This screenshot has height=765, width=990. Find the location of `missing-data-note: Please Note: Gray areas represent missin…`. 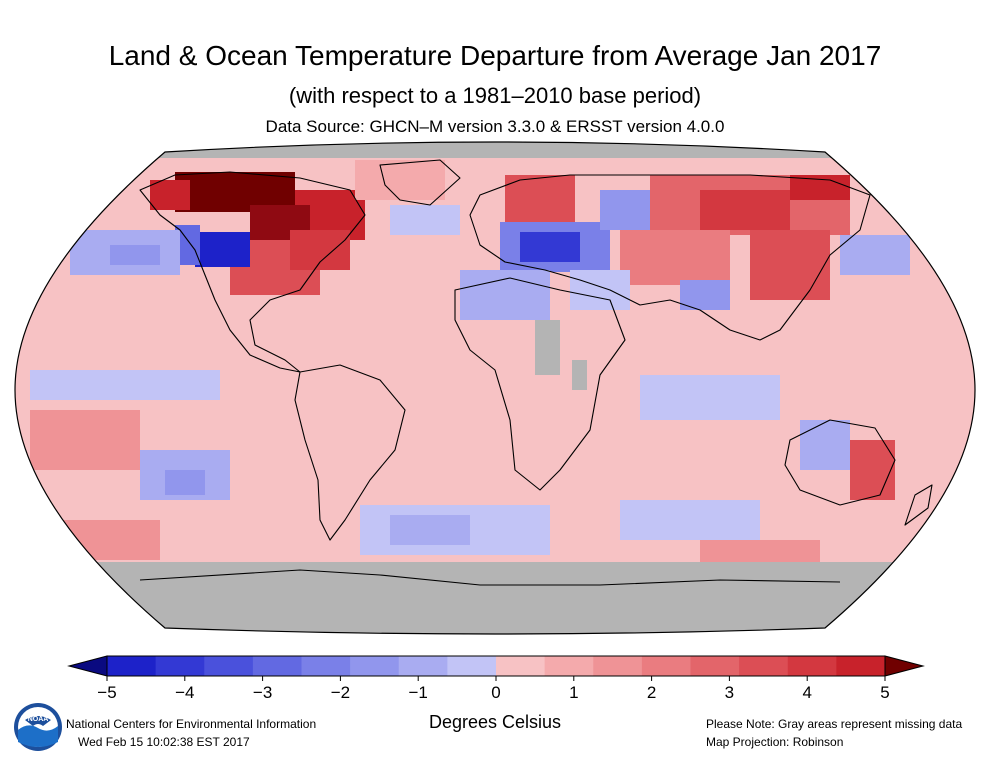

missing-data-note: Please Note: Gray areas represent missin… is located at coordinates (834, 724).